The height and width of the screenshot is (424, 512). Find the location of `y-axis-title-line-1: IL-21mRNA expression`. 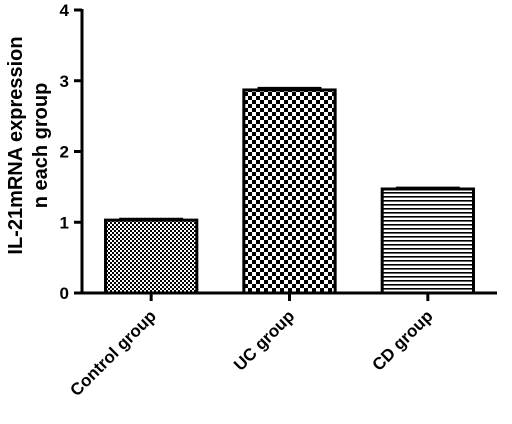

y-axis-title-line-1: IL-21mRNA expression is located at coordinates (16, 145).